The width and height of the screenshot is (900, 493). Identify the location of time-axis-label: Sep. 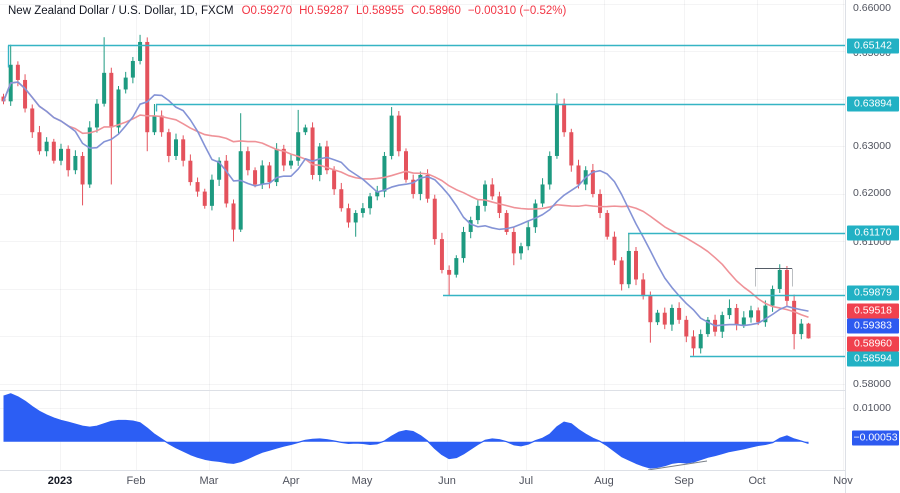
(684, 481).